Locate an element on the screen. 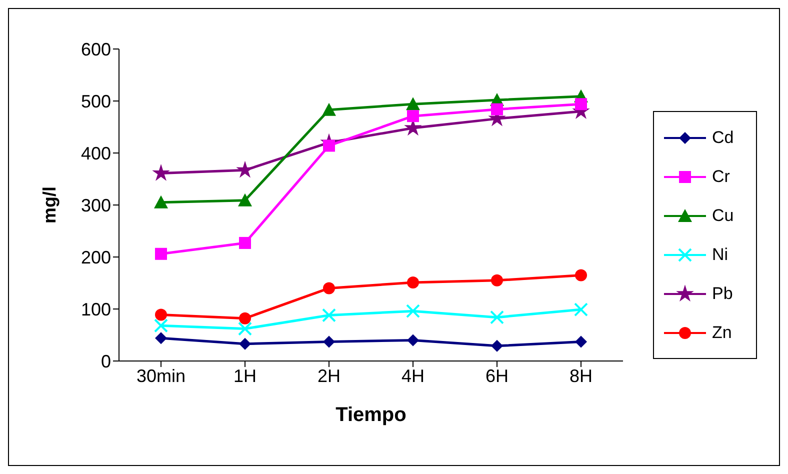 This screenshot has height=474, width=788. x-tick-label: 1H is located at coordinates (245, 376).